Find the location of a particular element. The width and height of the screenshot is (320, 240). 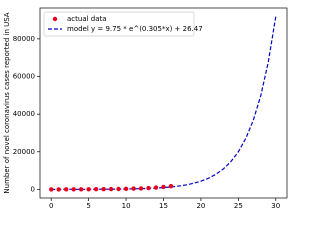

x-tick-label: 10 is located at coordinates (126, 206).